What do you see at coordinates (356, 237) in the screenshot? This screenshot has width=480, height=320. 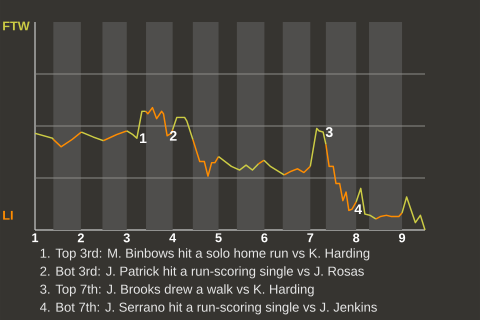 I see `x-tick-label: 8` at bounding box center [356, 237].